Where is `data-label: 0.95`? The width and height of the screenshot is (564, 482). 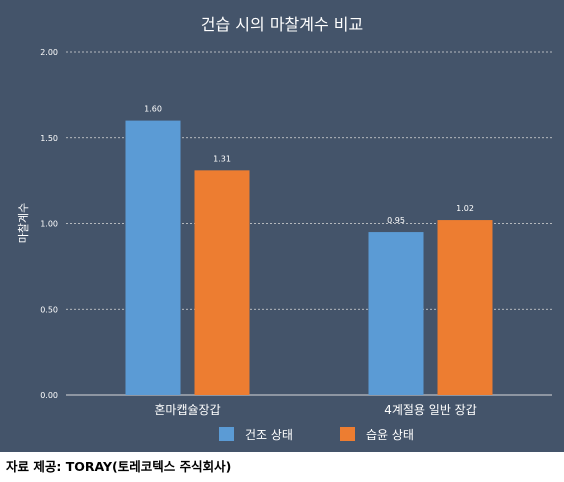
data-label: 0.95 is located at coordinates (396, 220).